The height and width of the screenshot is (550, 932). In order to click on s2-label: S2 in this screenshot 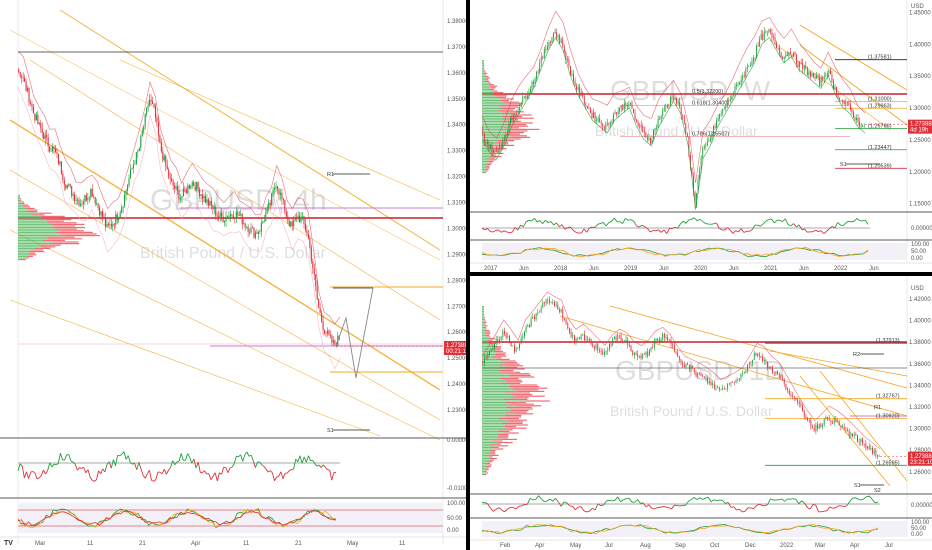, I will do `click(877, 491)`.